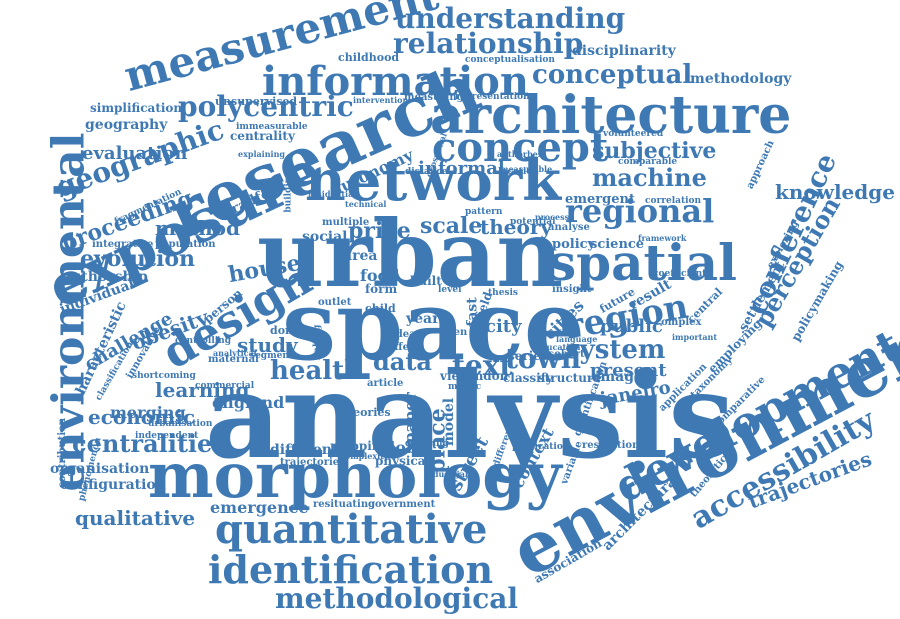  I want to click on cloud-word: location, so click(518, 172).